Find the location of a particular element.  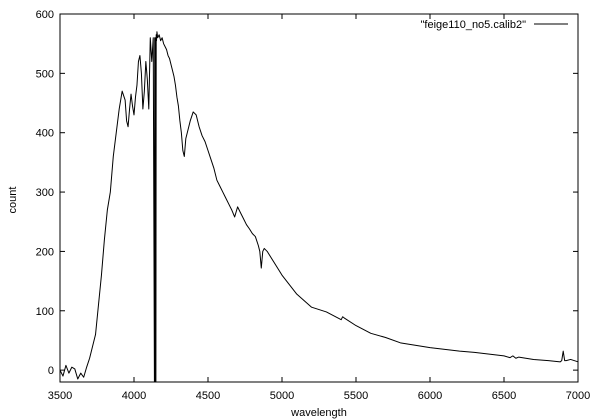

x-tick-label: 5000 is located at coordinates (282, 396).